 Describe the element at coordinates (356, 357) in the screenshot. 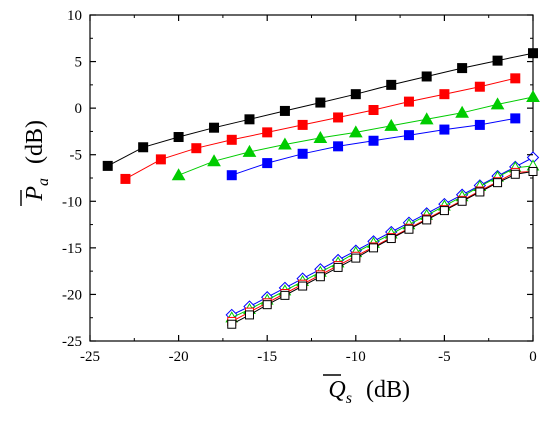

I see `x-tick-label: -10` at that location.